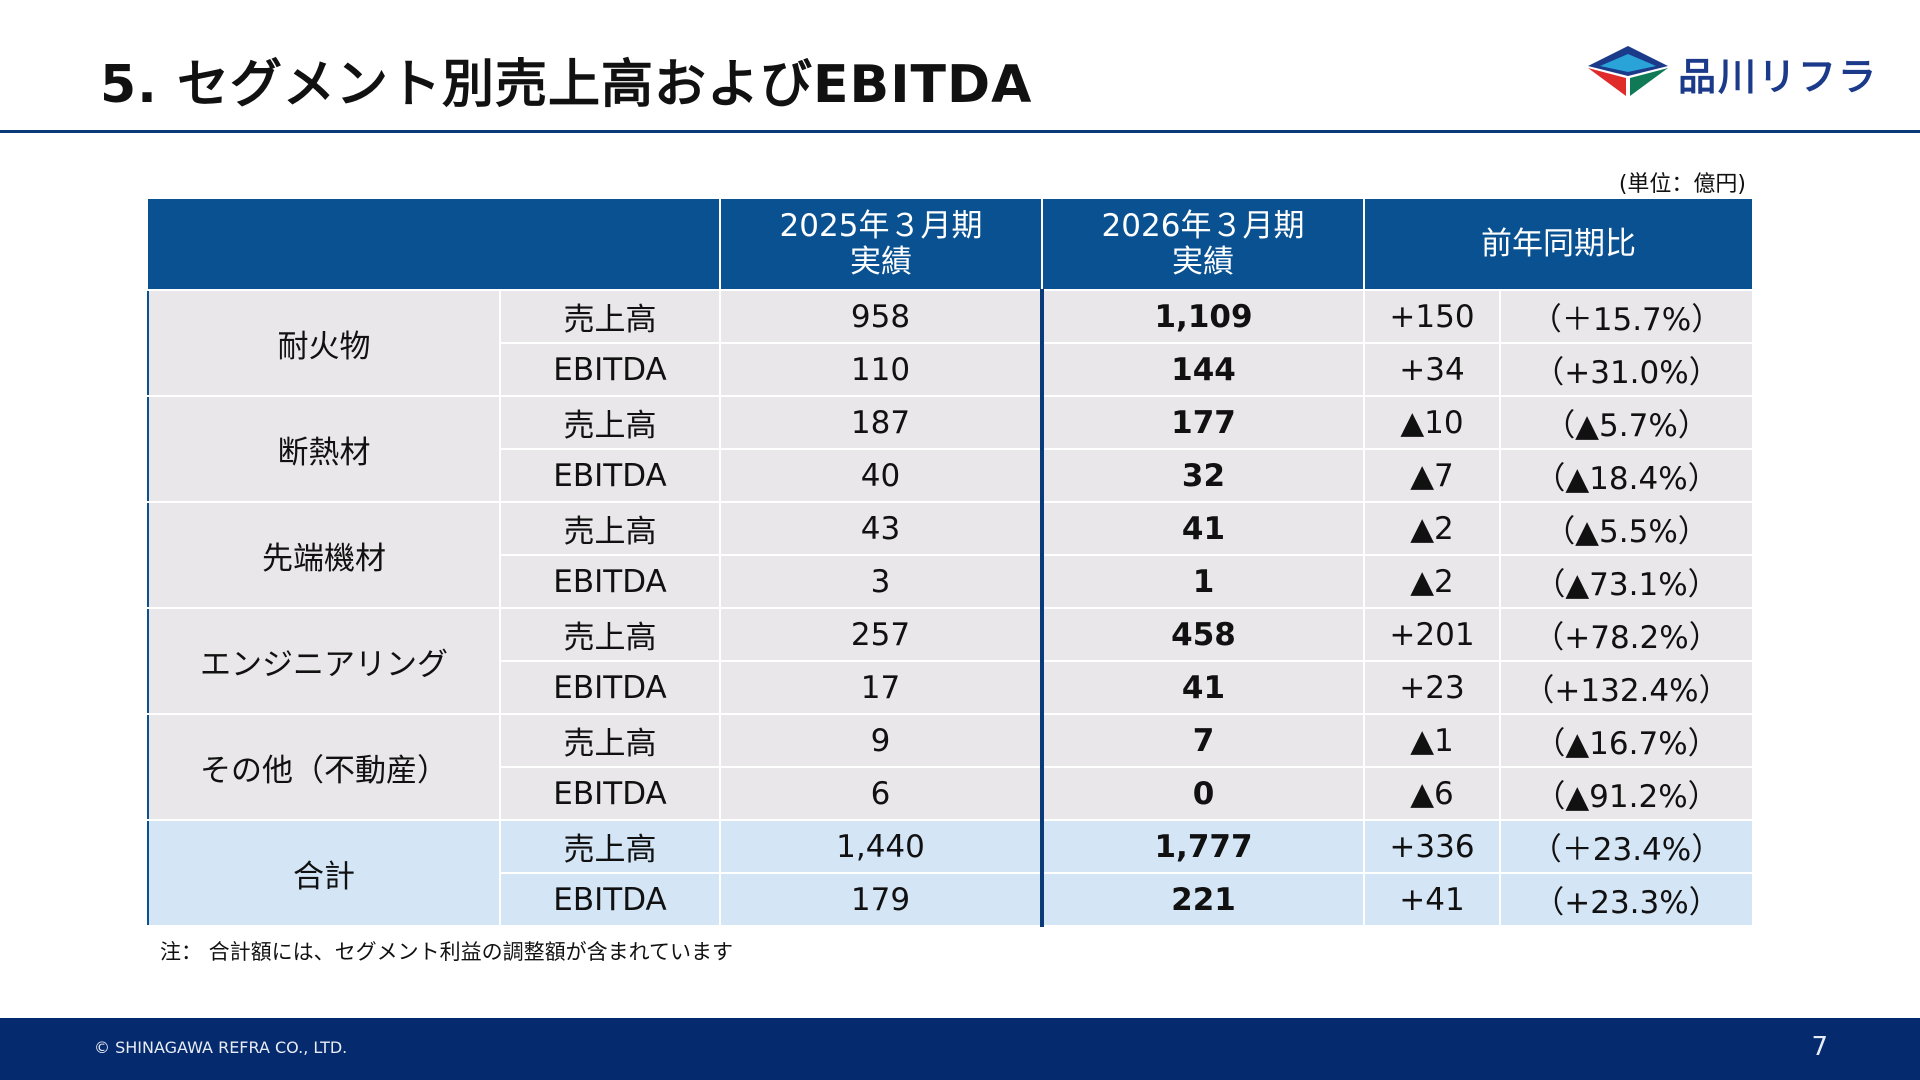 This screenshot has width=1920, height=1080. I want to click on value-pct: （▲73.1%）, so click(1627, 582).